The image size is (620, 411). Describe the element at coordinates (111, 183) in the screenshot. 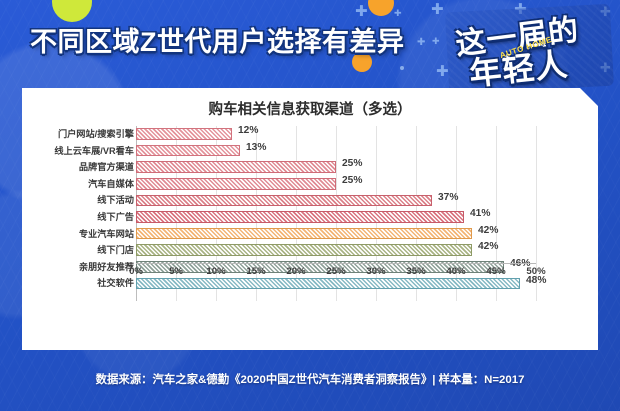

I see `category-label: 汽车自媒体` at that location.